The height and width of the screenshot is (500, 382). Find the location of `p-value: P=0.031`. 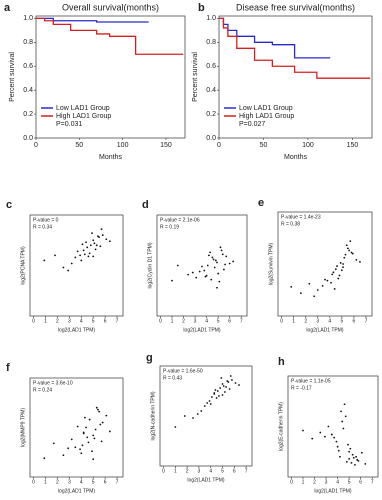

p-value: P=0.031 is located at coordinates (69, 124).